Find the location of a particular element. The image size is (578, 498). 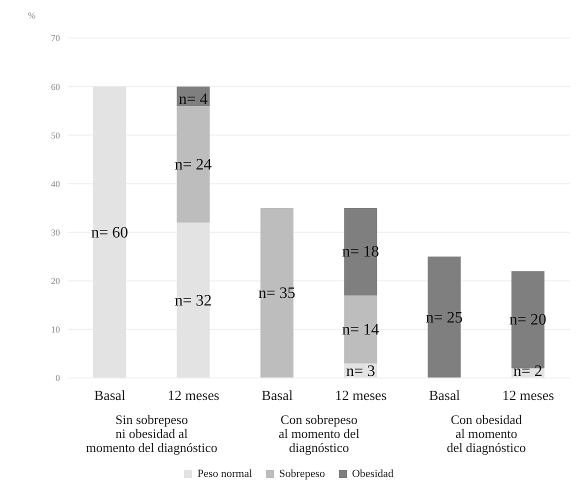

data-label: n= 2 is located at coordinates (527, 371).